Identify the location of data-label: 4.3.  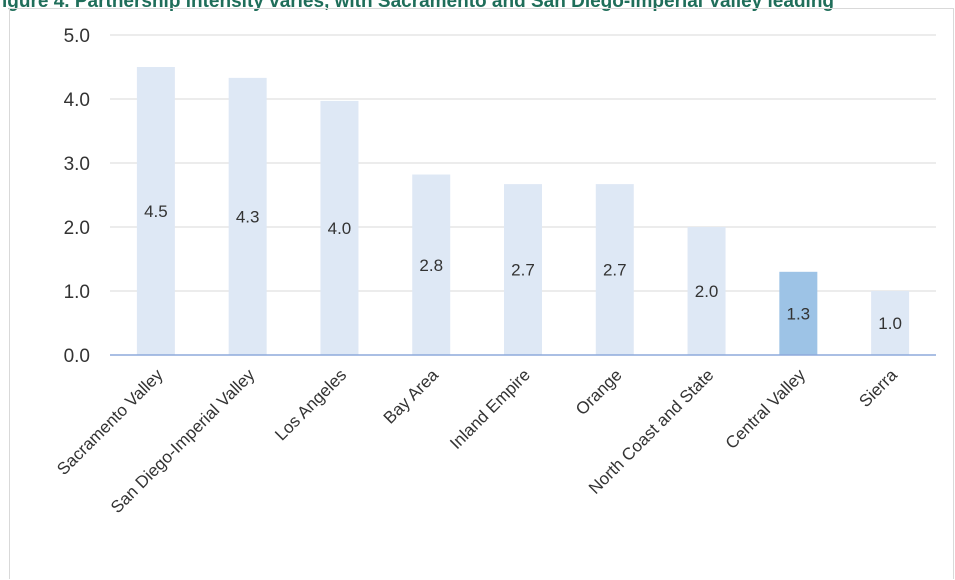
(248, 216).